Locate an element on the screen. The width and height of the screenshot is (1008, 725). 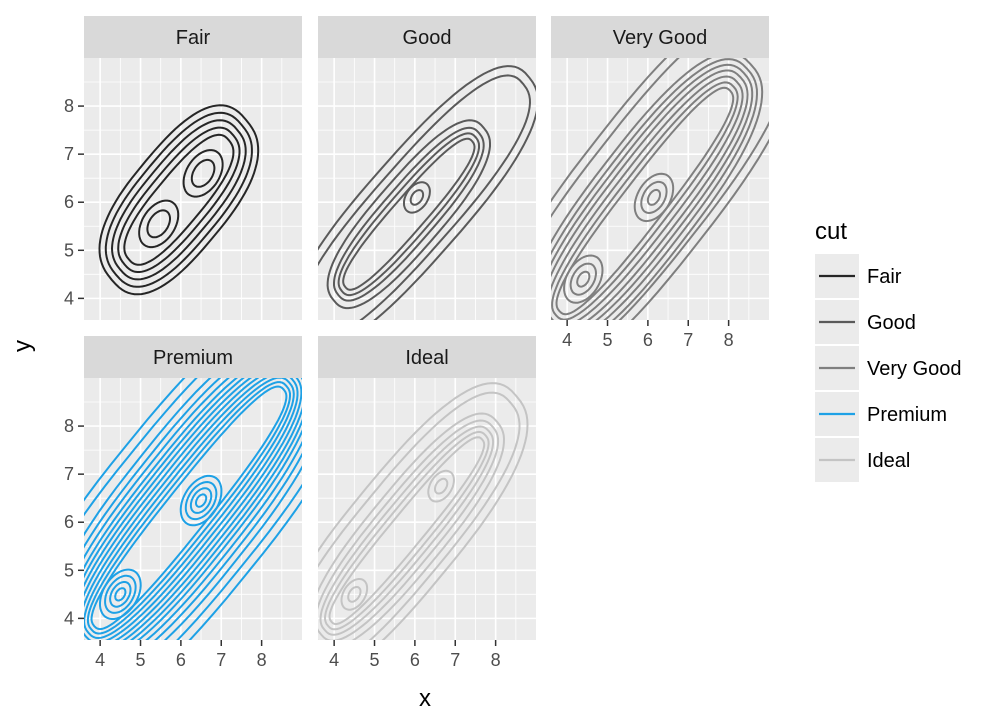
facet-strip-label: Premium is located at coordinates (193, 358).